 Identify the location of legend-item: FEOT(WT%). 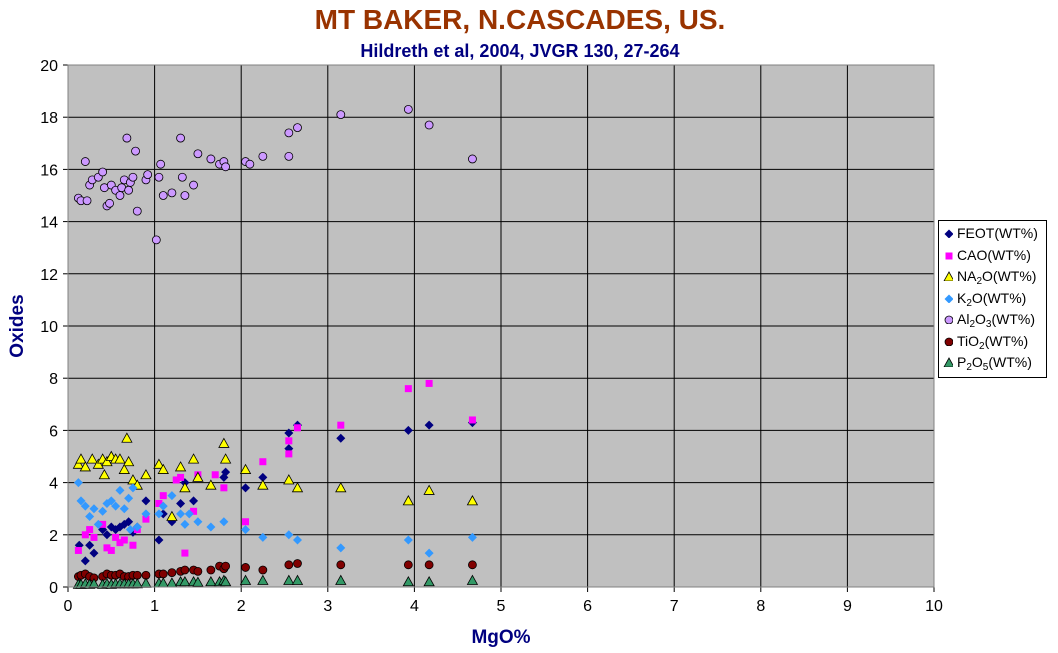
(992, 234).